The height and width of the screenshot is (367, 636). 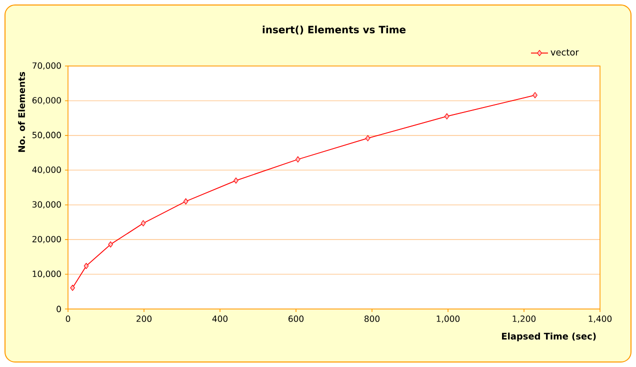 I want to click on y-tick-label: 10,000, so click(x=46, y=274).